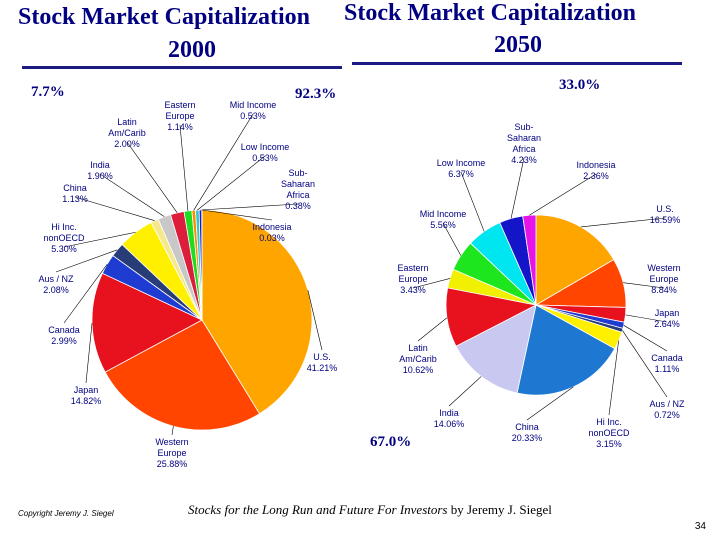 Image resolution: width=720 pixels, height=540 pixels. I want to click on right-label-canada: Canada 1.11%, so click(667, 363).